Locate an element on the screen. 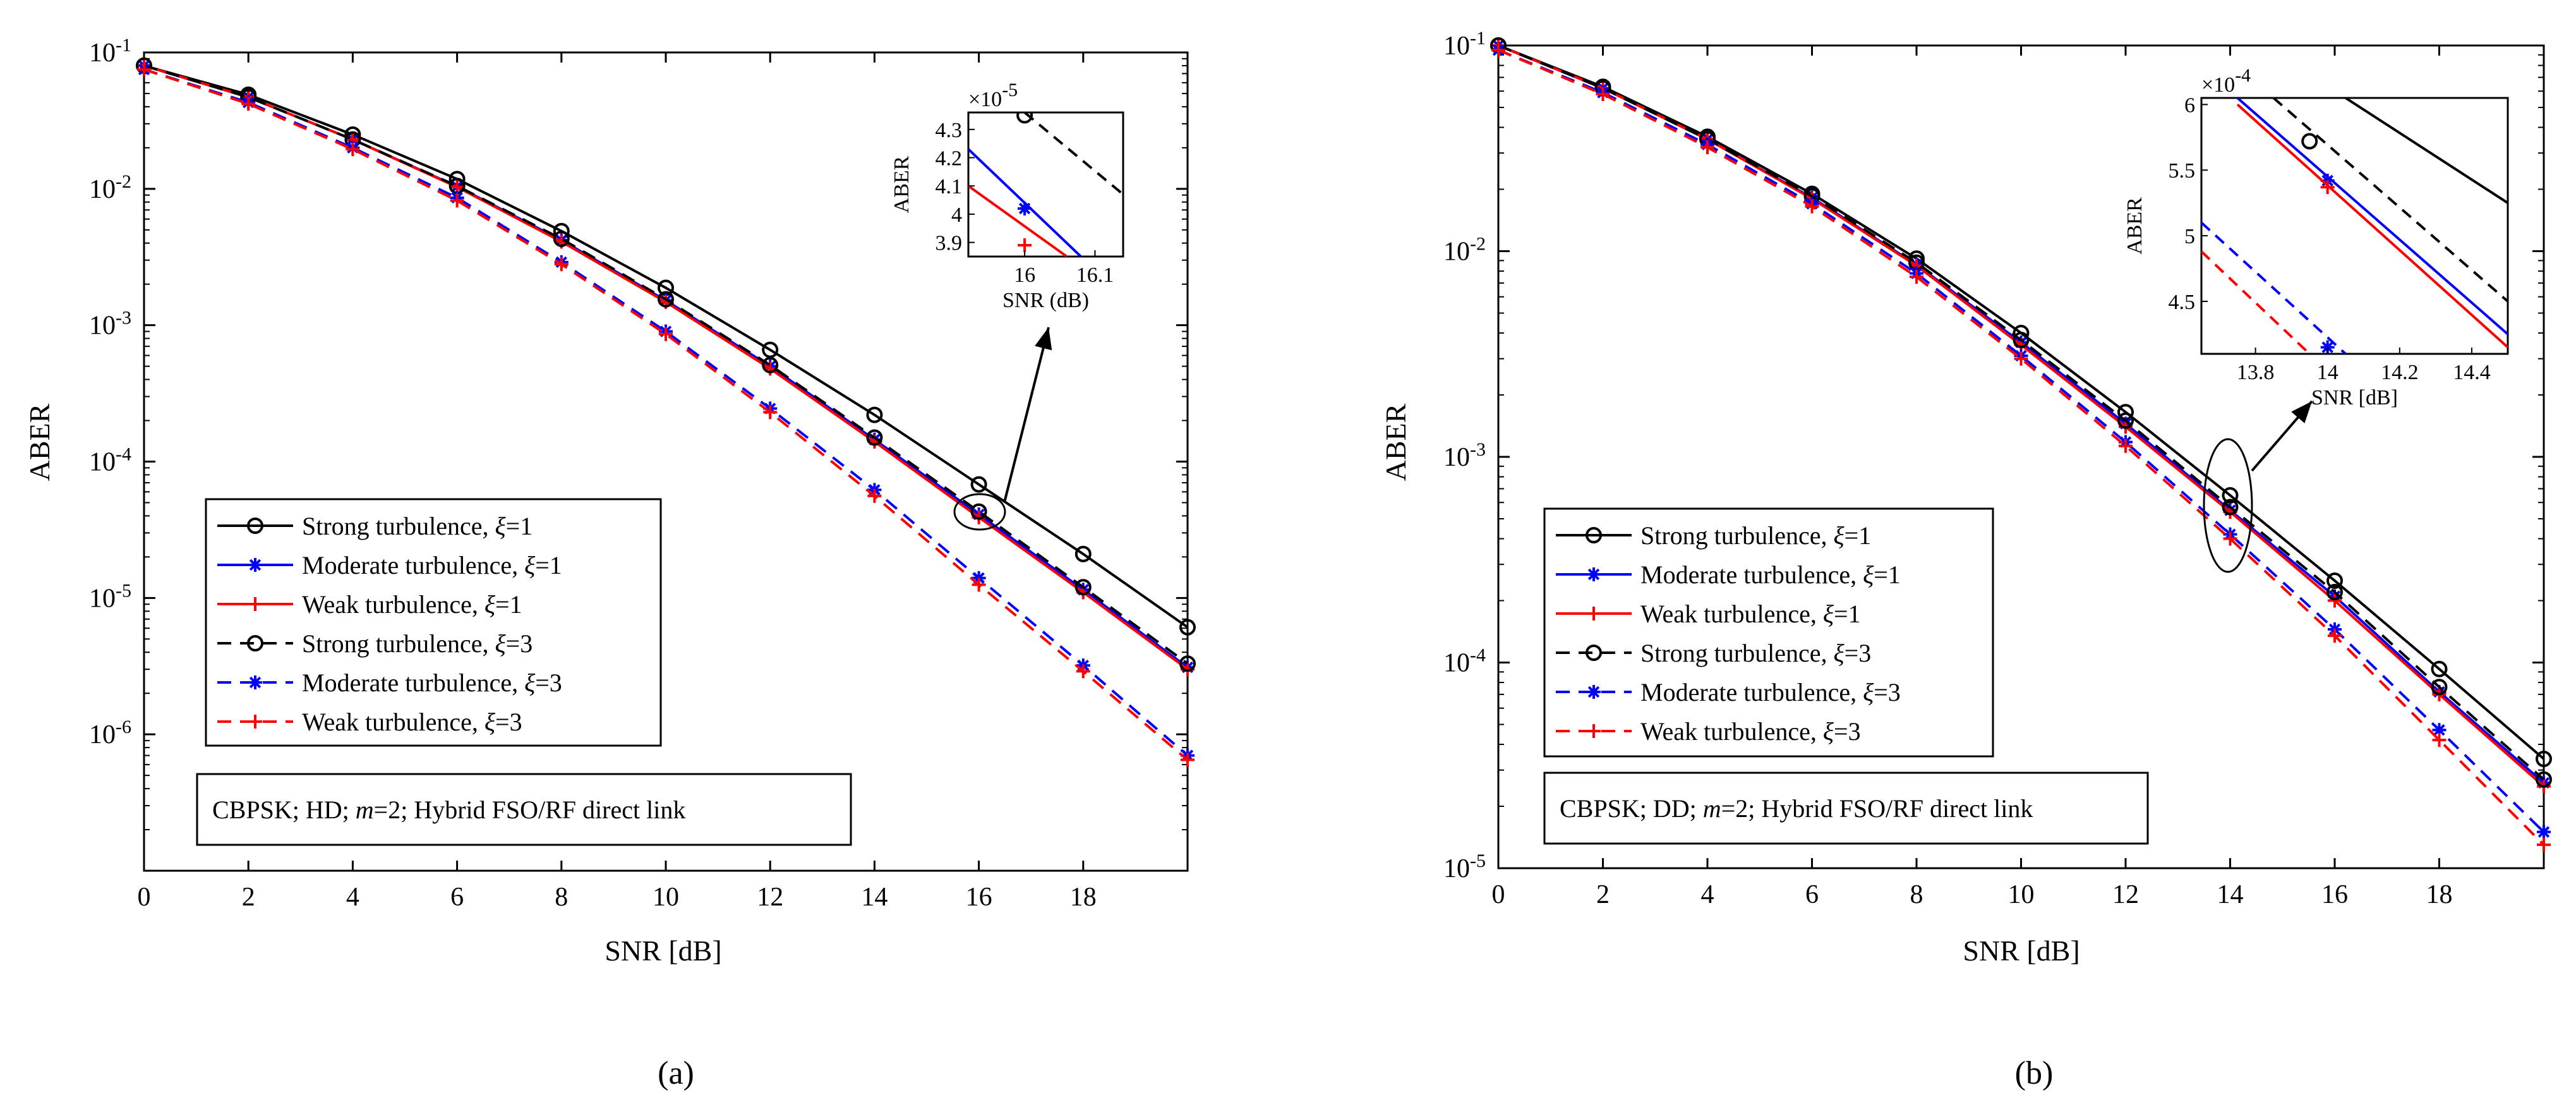 This screenshot has height=1102, width=2576. panel-label: (a) is located at coordinates (676, 1073).